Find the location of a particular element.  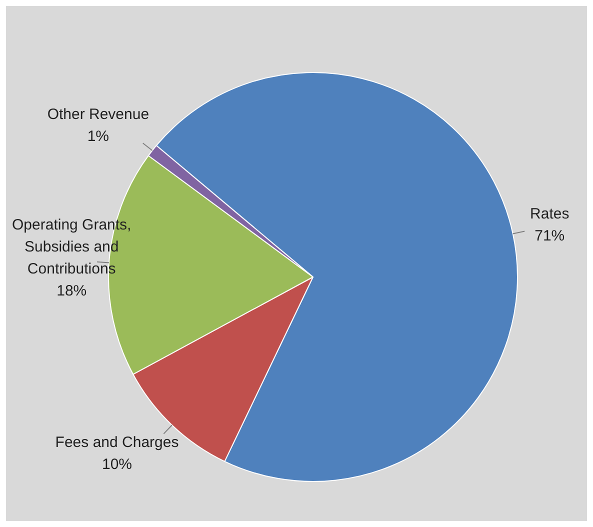

data-label: 71% is located at coordinates (549, 235).